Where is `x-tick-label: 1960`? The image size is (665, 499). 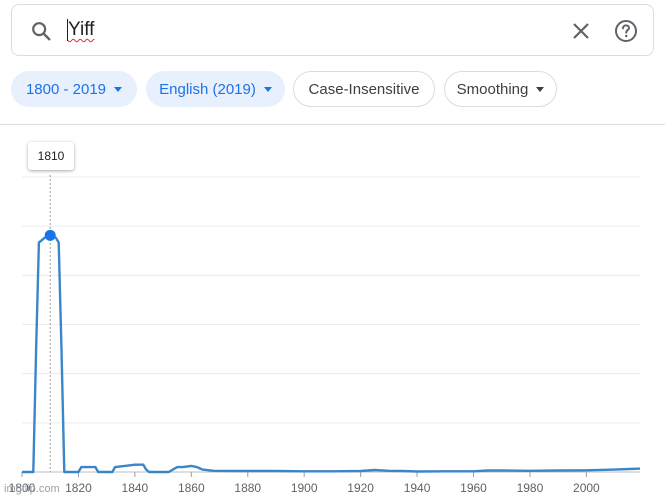
x-tick-label: 1960 is located at coordinates (473, 488).